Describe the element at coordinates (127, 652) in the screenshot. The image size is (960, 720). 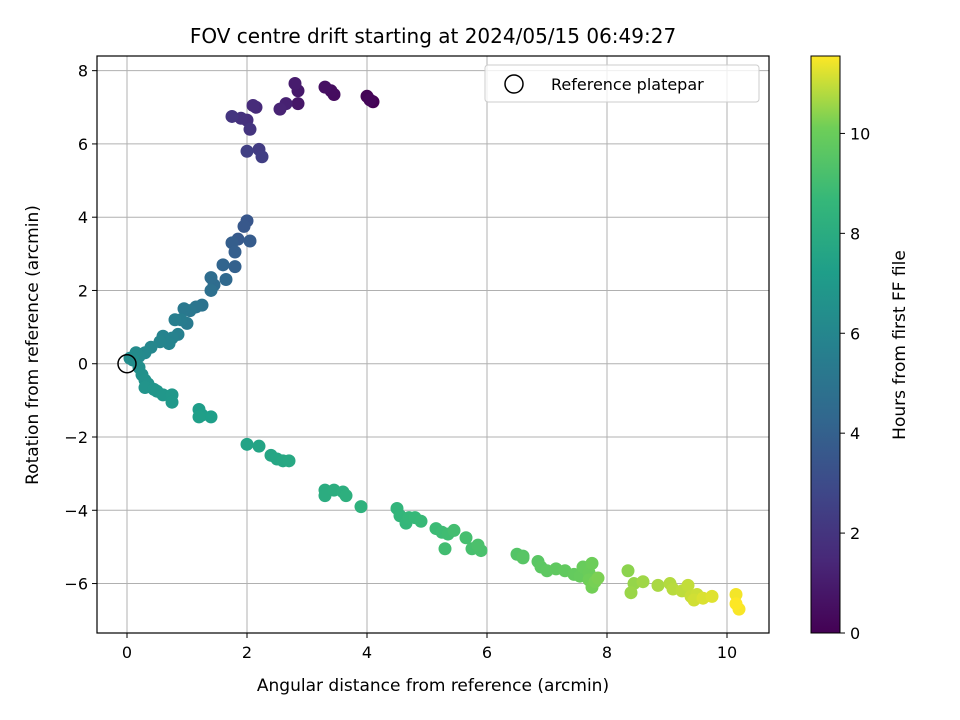
I see `x-tick-label: 0` at that location.